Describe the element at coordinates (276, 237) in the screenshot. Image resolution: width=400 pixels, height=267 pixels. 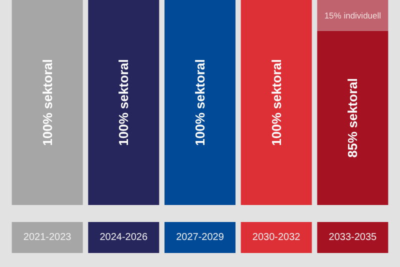
I see `x-tick-label: 2030-2032` at that location.